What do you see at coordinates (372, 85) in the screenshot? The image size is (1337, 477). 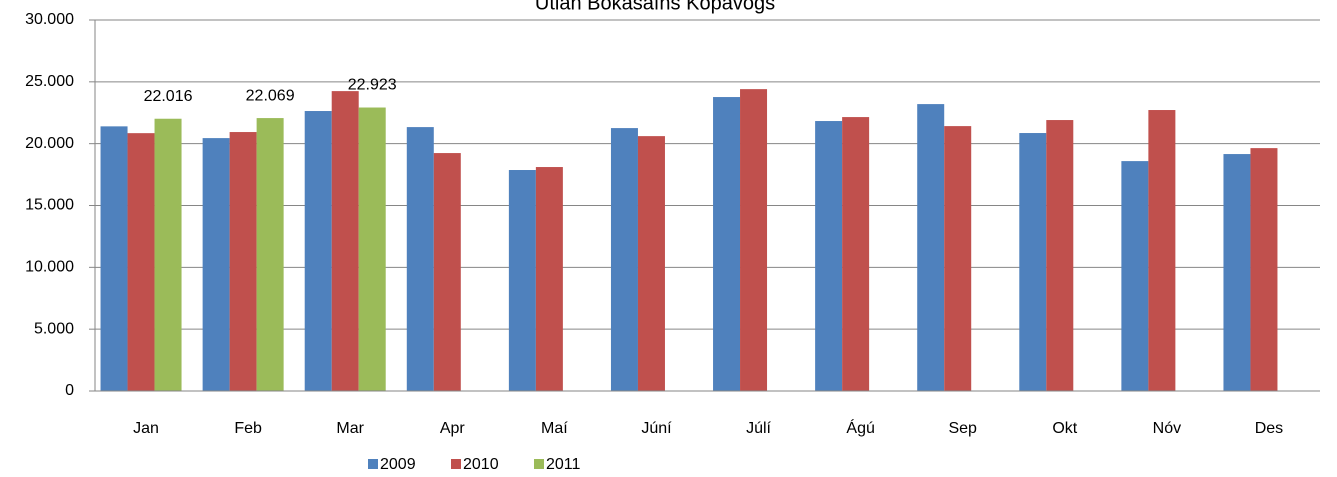 I see `data-label: 22.923` at bounding box center [372, 85].